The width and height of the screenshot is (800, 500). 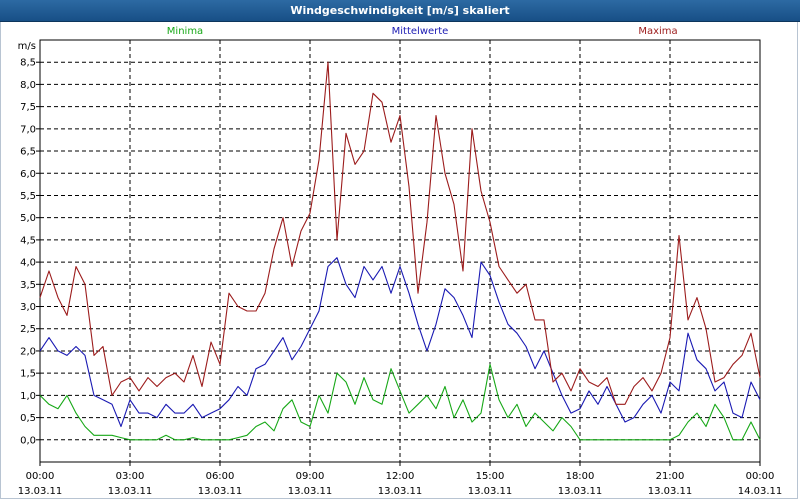 What do you see at coordinates (185, 31) in the screenshot?
I see `legend-minima: Minima` at bounding box center [185, 31].